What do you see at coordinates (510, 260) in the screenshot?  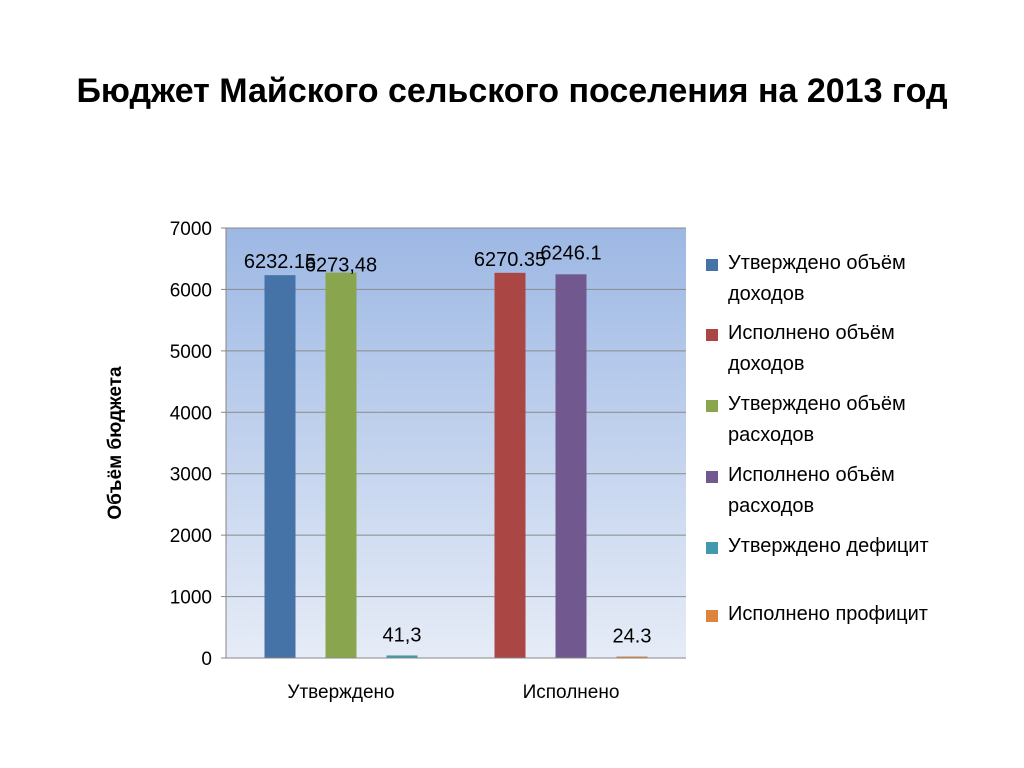 I see `data-label: 6270.35` at bounding box center [510, 260].